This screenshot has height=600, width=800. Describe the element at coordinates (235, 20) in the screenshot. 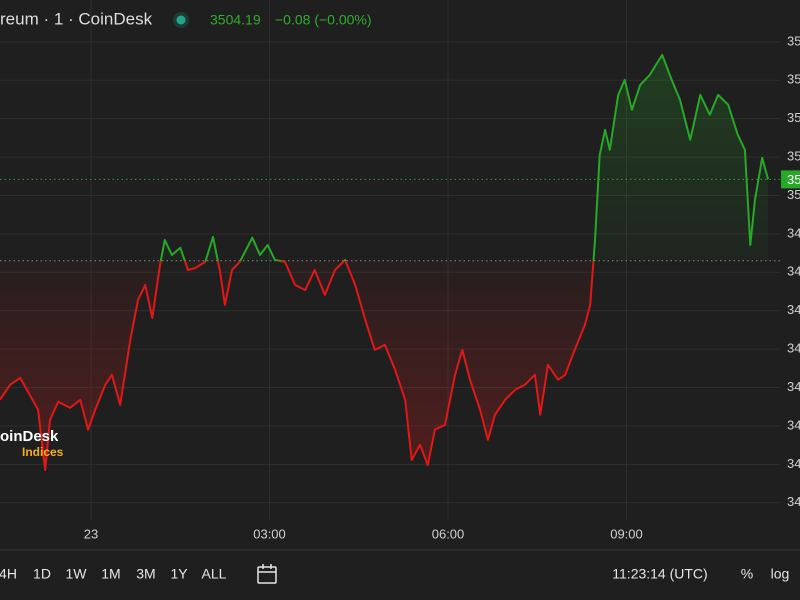

I see `header-price: 3504.19` at that location.